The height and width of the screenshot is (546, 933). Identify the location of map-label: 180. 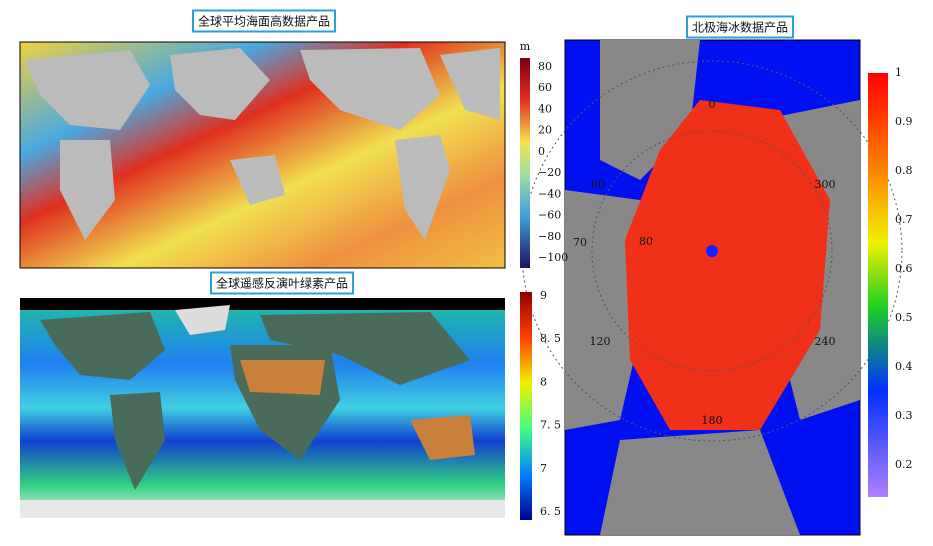
(712, 420).